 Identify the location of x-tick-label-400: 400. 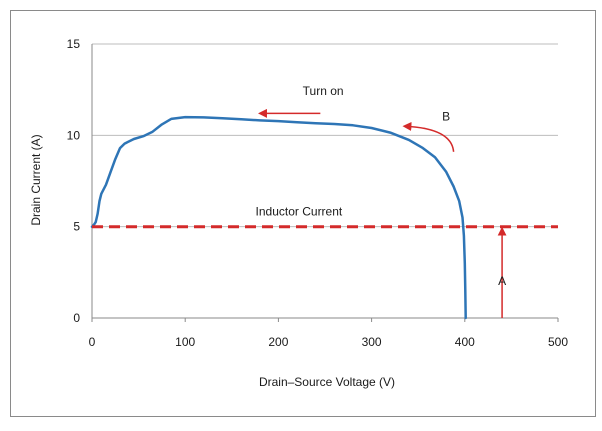
(465, 342).